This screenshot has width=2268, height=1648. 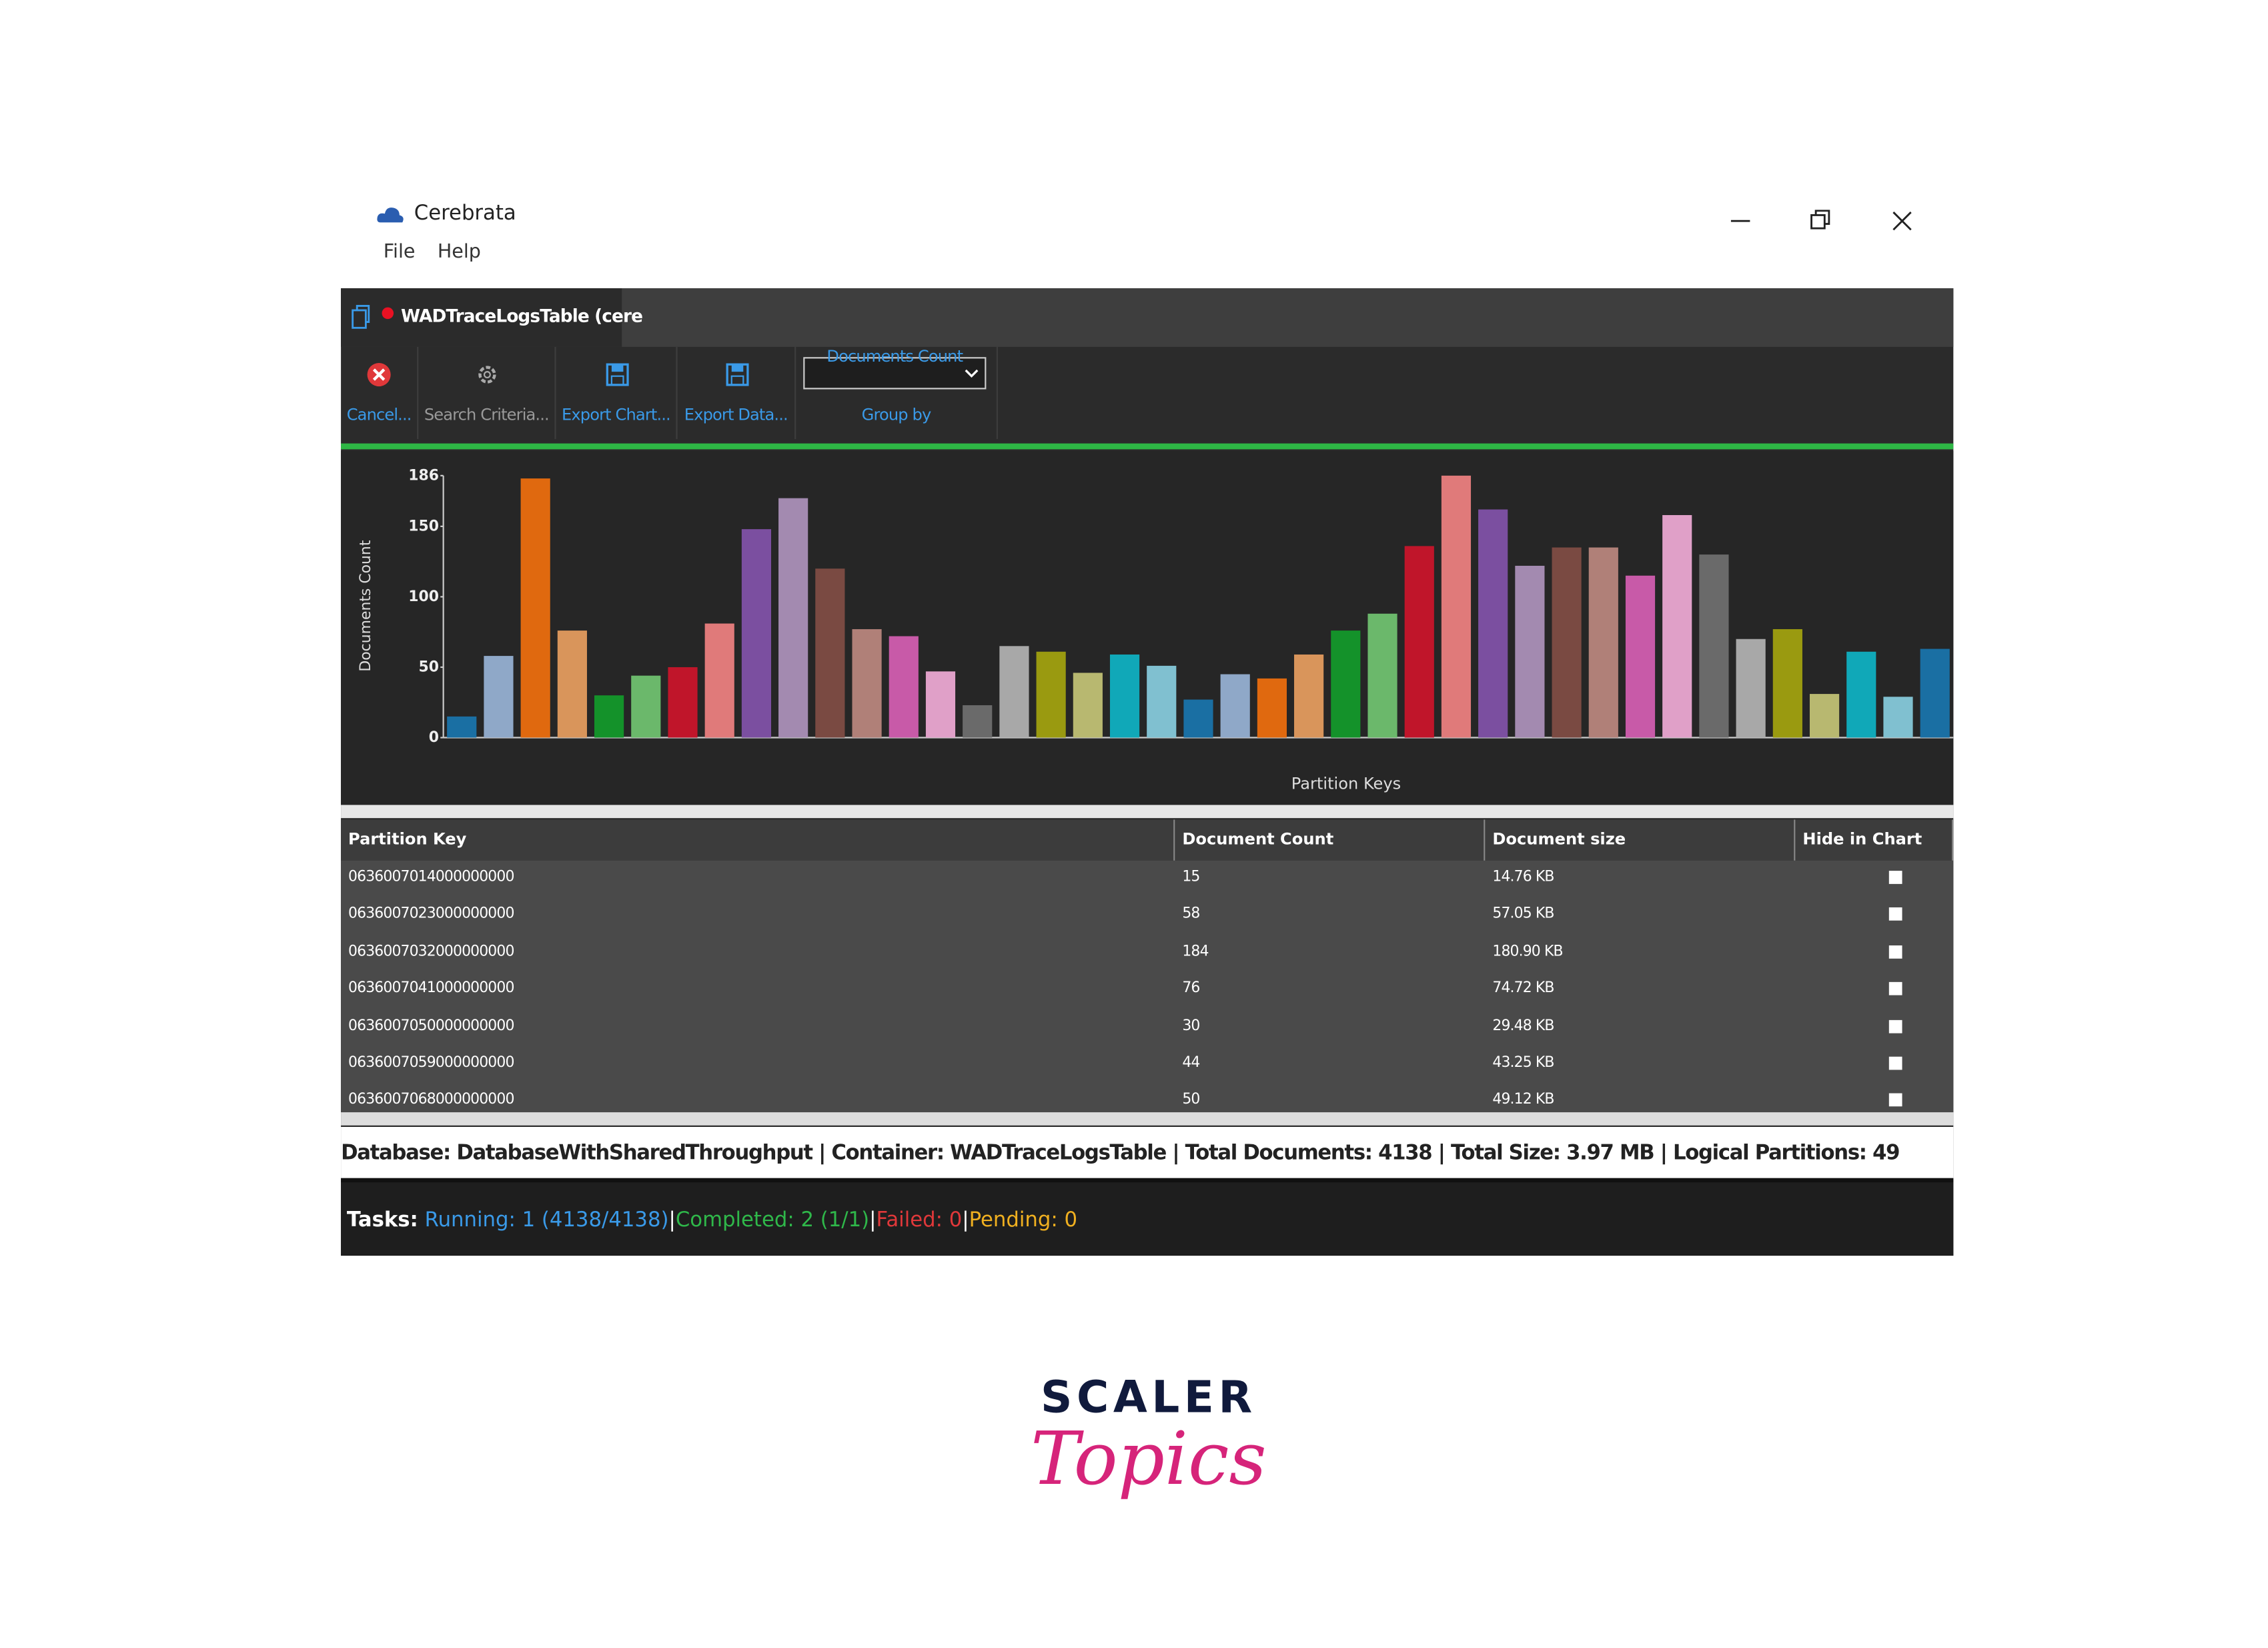 I want to click on menu-item: File, so click(x=400, y=252).